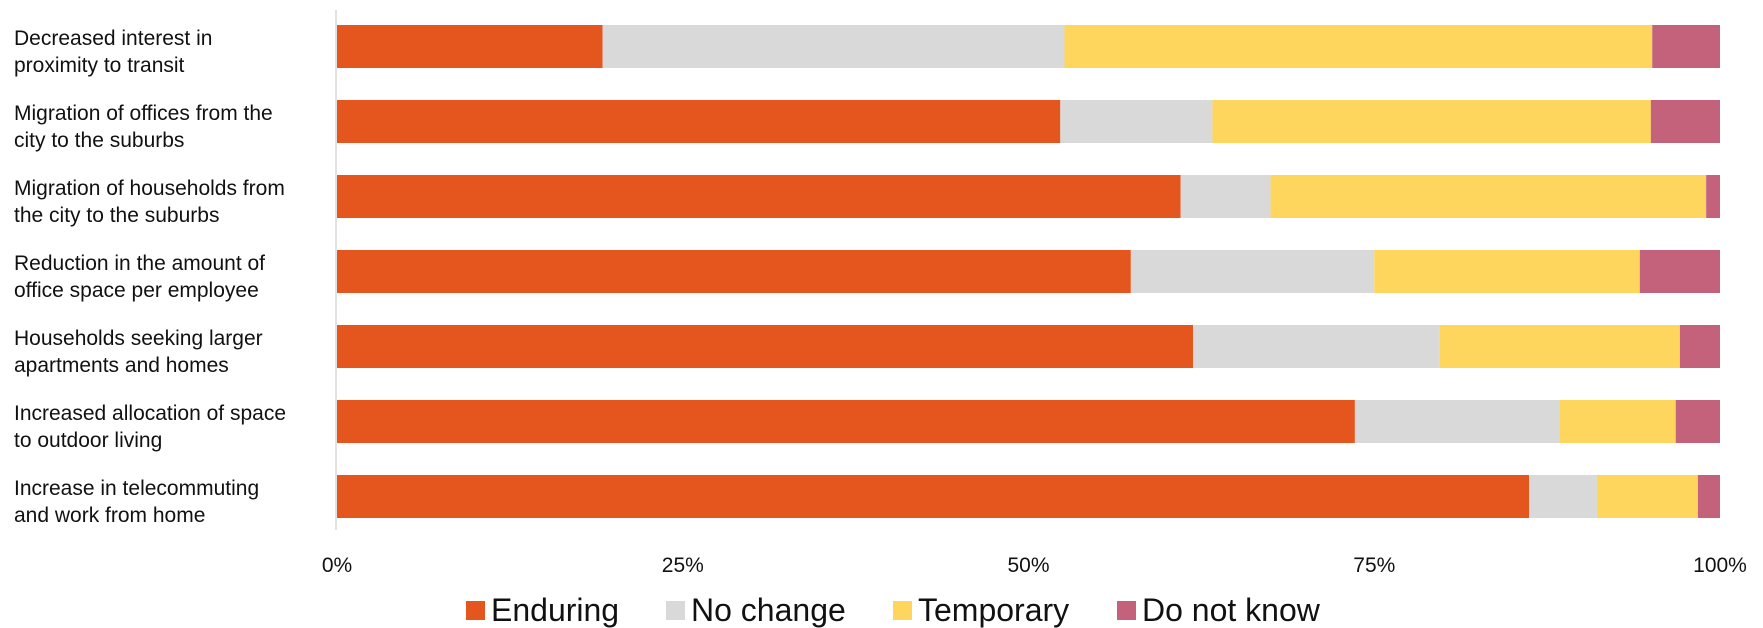 This screenshot has height=628, width=1763. Describe the element at coordinates (1374, 565) in the screenshot. I see `x-tick-label: 75%` at that location.